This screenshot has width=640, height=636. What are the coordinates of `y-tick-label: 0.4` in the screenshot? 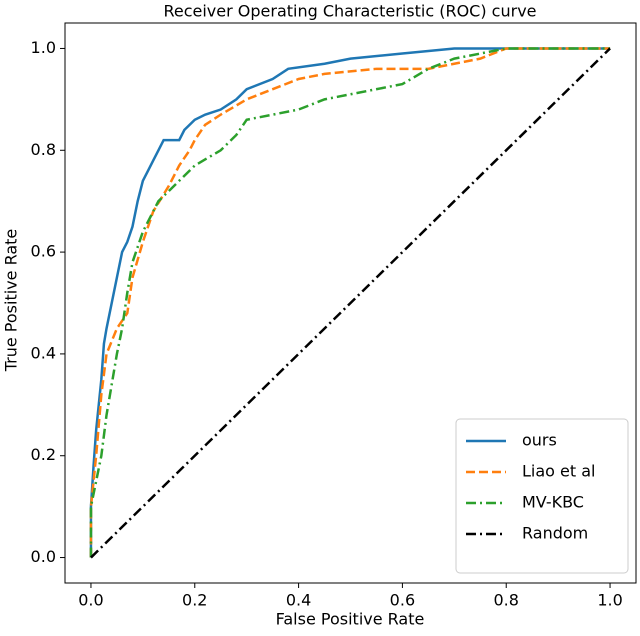 It's located at (43, 352).